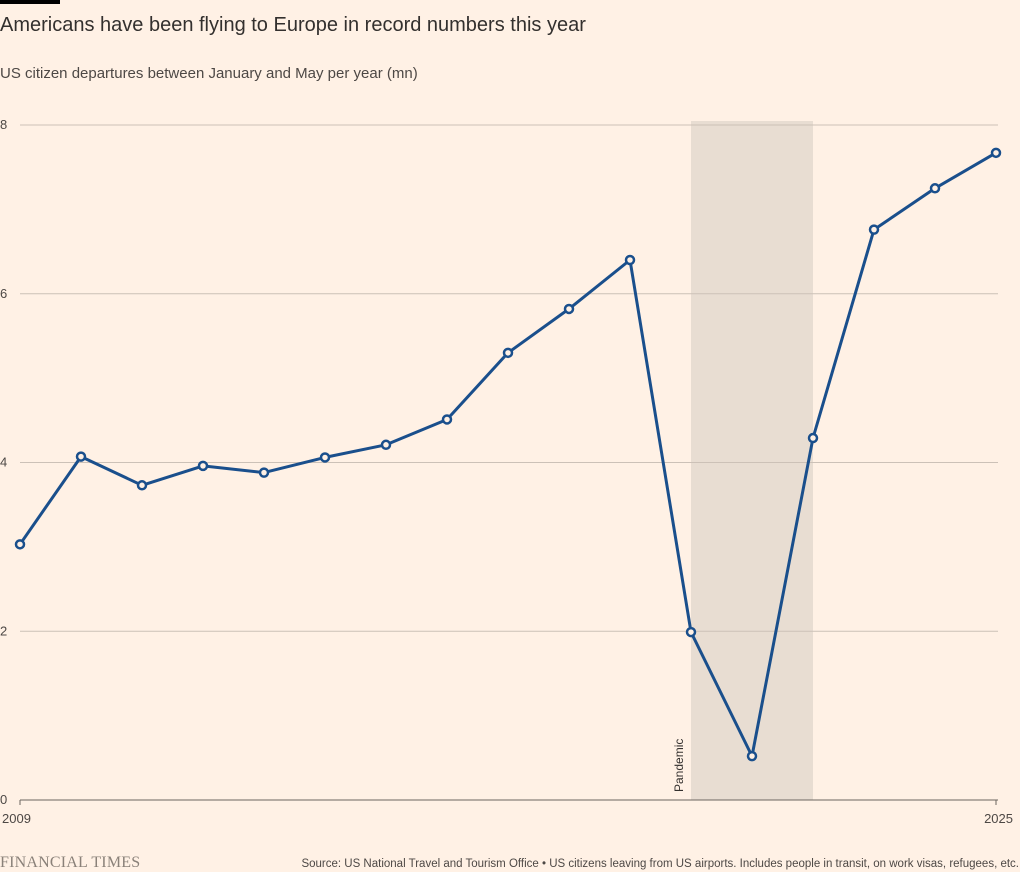  Describe the element at coordinates (81, 456) in the screenshot. I see `data-point-2010` at that location.